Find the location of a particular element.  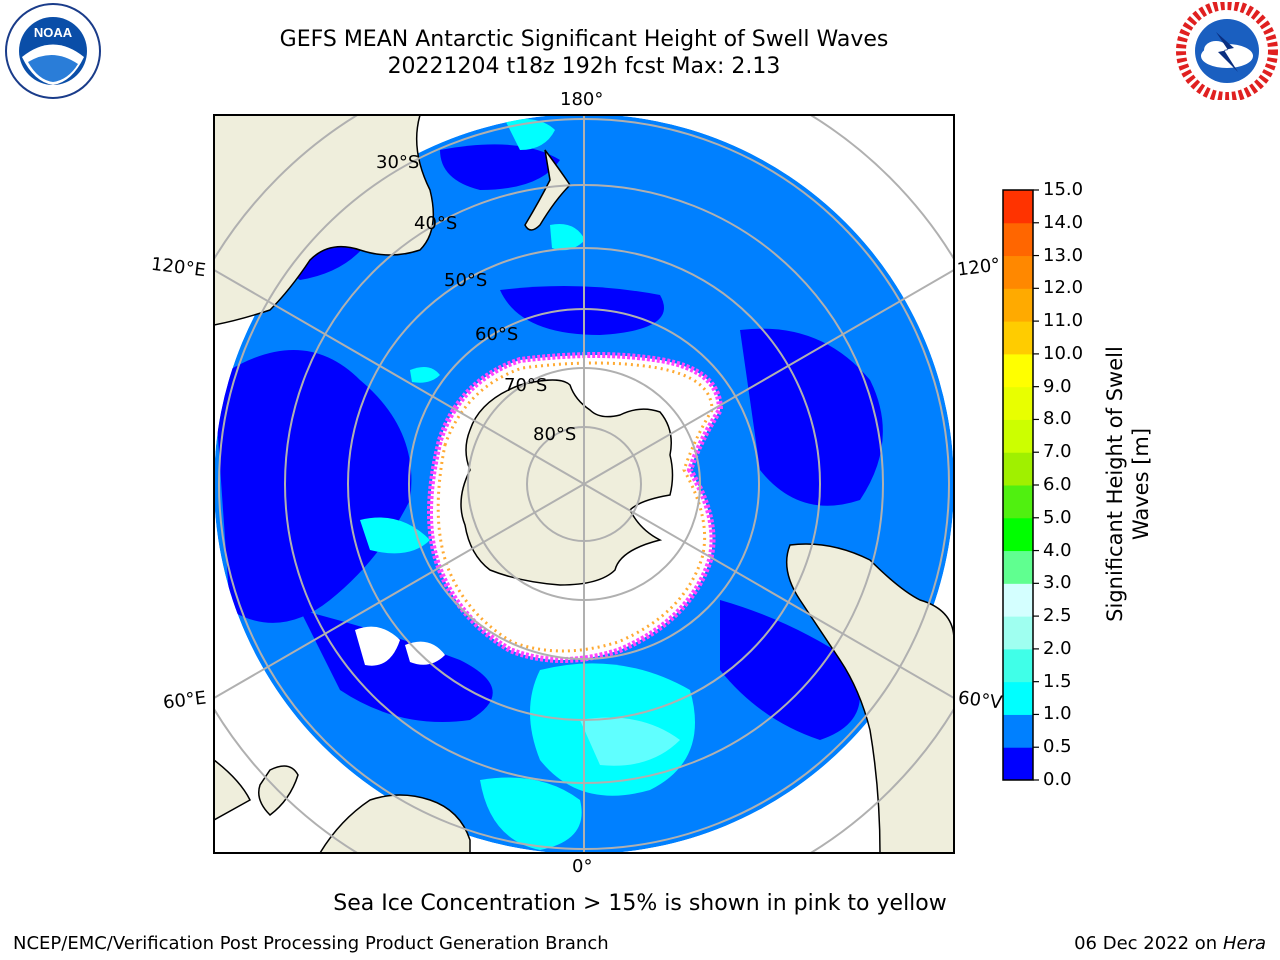

antarctica is located at coordinates (567, 482).